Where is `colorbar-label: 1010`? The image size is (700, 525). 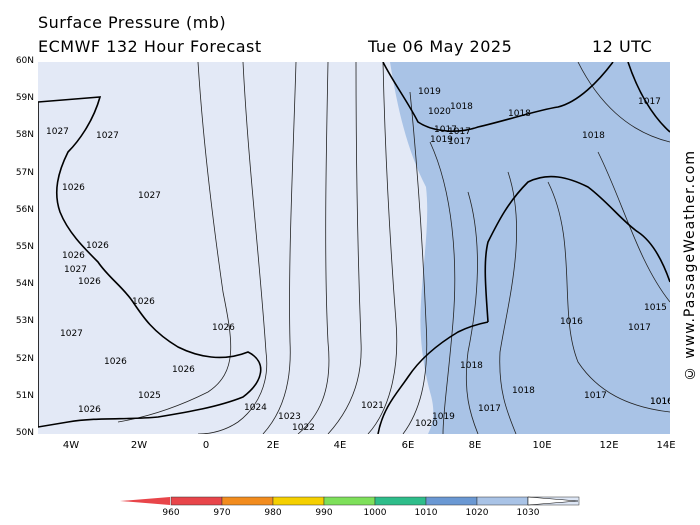 colorbar-label: 1010 is located at coordinates (426, 513).